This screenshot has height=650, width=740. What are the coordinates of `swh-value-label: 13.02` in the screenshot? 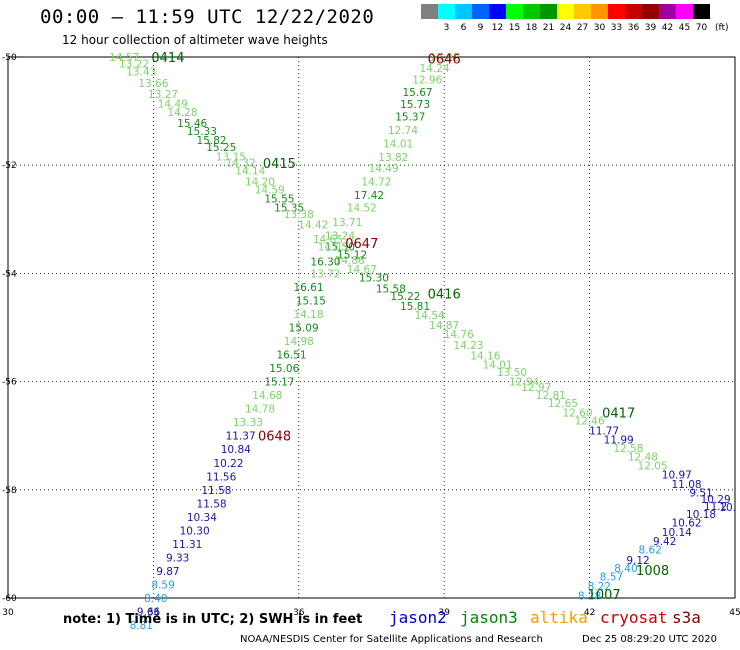 It's located at (444, 58).